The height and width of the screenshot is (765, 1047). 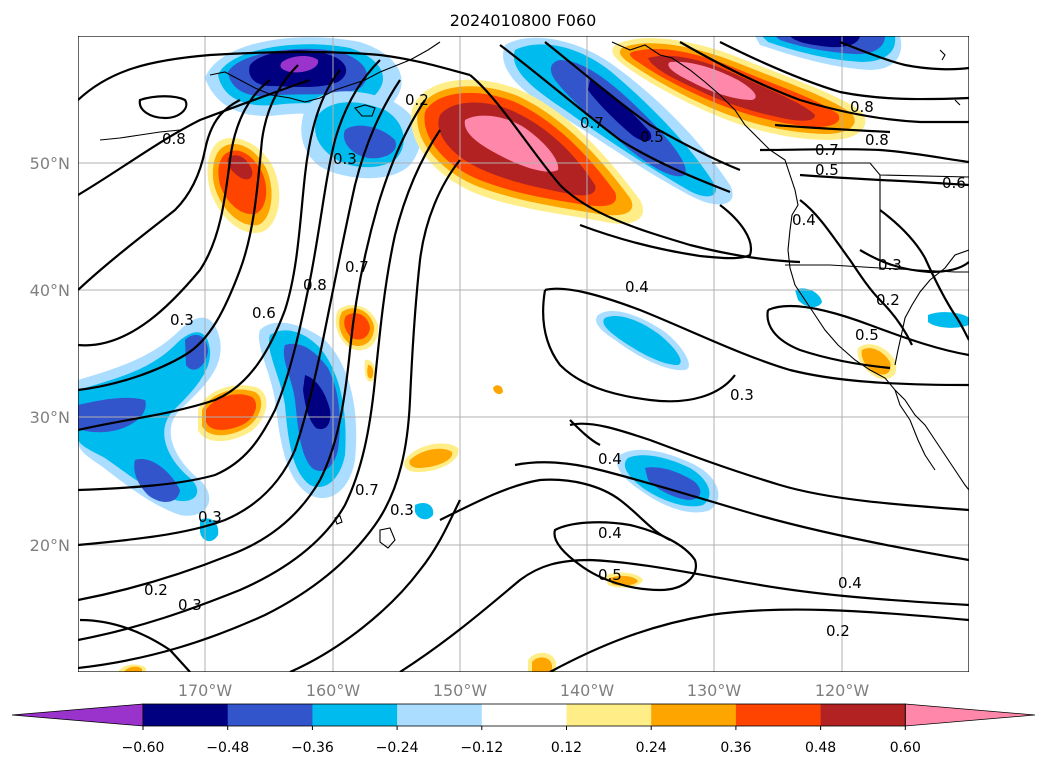 I want to click on colorbar-tick-label: 0.48, so click(x=820, y=748).